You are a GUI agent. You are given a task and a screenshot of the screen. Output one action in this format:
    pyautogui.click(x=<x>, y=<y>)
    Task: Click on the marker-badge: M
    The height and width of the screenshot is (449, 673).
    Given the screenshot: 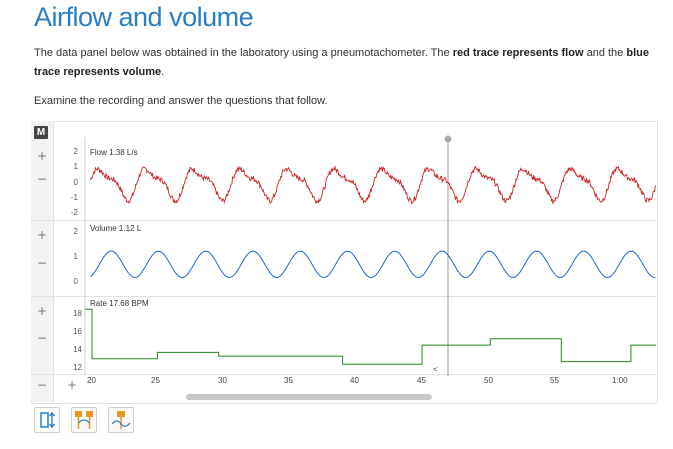 What is the action you would take?
    pyautogui.click(x=41, y=132)
    